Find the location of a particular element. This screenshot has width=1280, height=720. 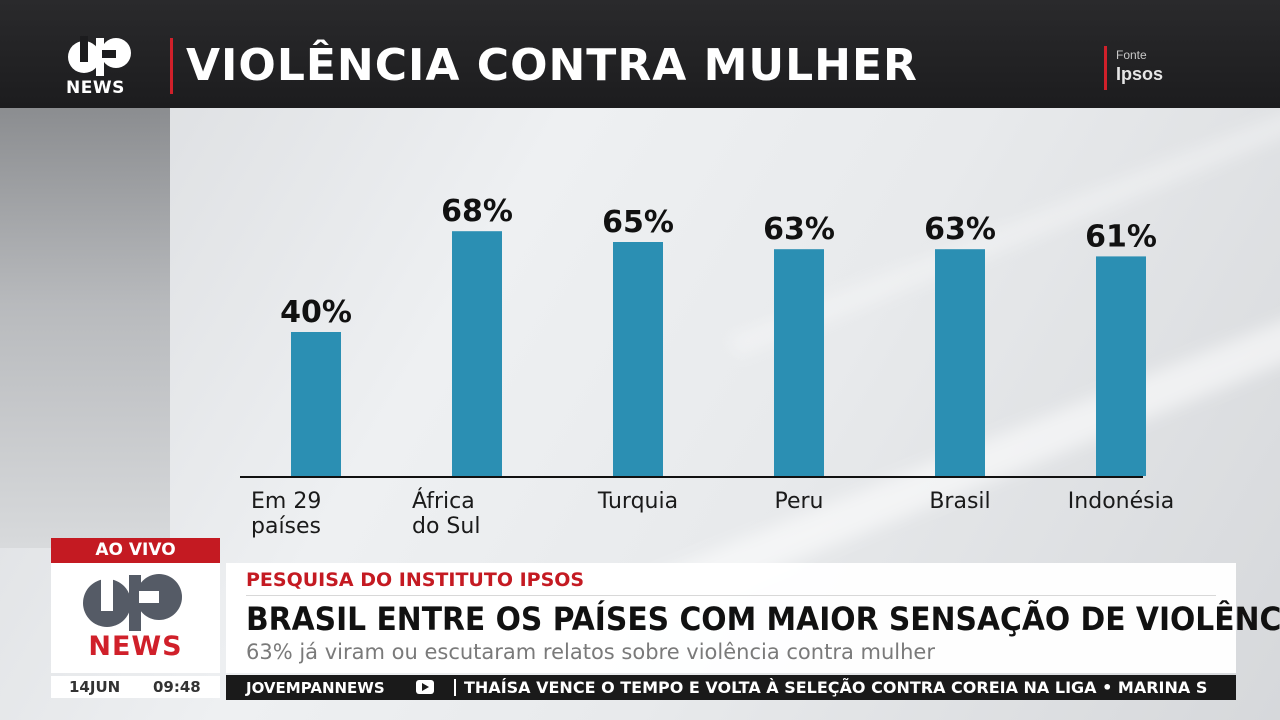

category-label: Peru is located at coordinates (798, 501).